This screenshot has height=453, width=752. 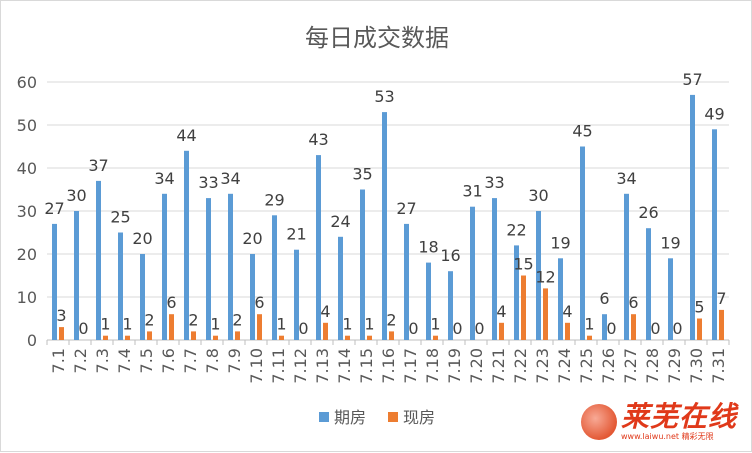 What do you see at coordinates (377, 38) in the screenshot?
I see `chart-title: 每日成交数据` at bounding box center [377, 38].